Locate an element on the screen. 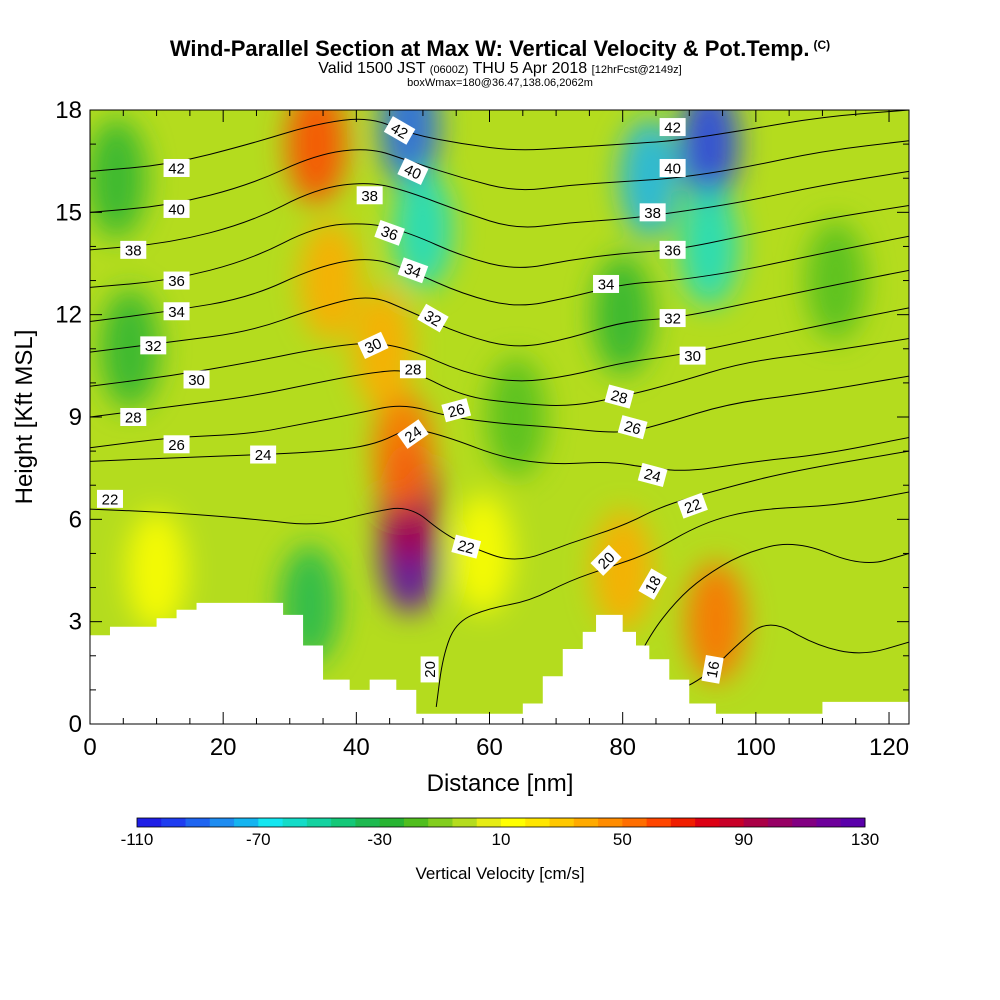 This screenshot has height=1000, width=1000. contour-label-text: 28 is located at coordinates (619, 397).